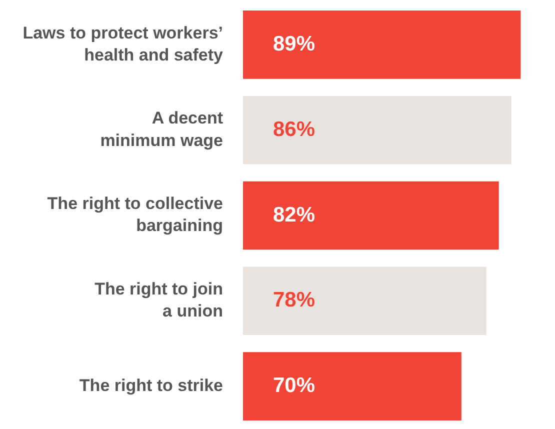 Image resolution: width=555 pixels, height=429 pixels. I want to click on y-tick-label: Laws to protect workers’ health and safety, so click(123, 43).